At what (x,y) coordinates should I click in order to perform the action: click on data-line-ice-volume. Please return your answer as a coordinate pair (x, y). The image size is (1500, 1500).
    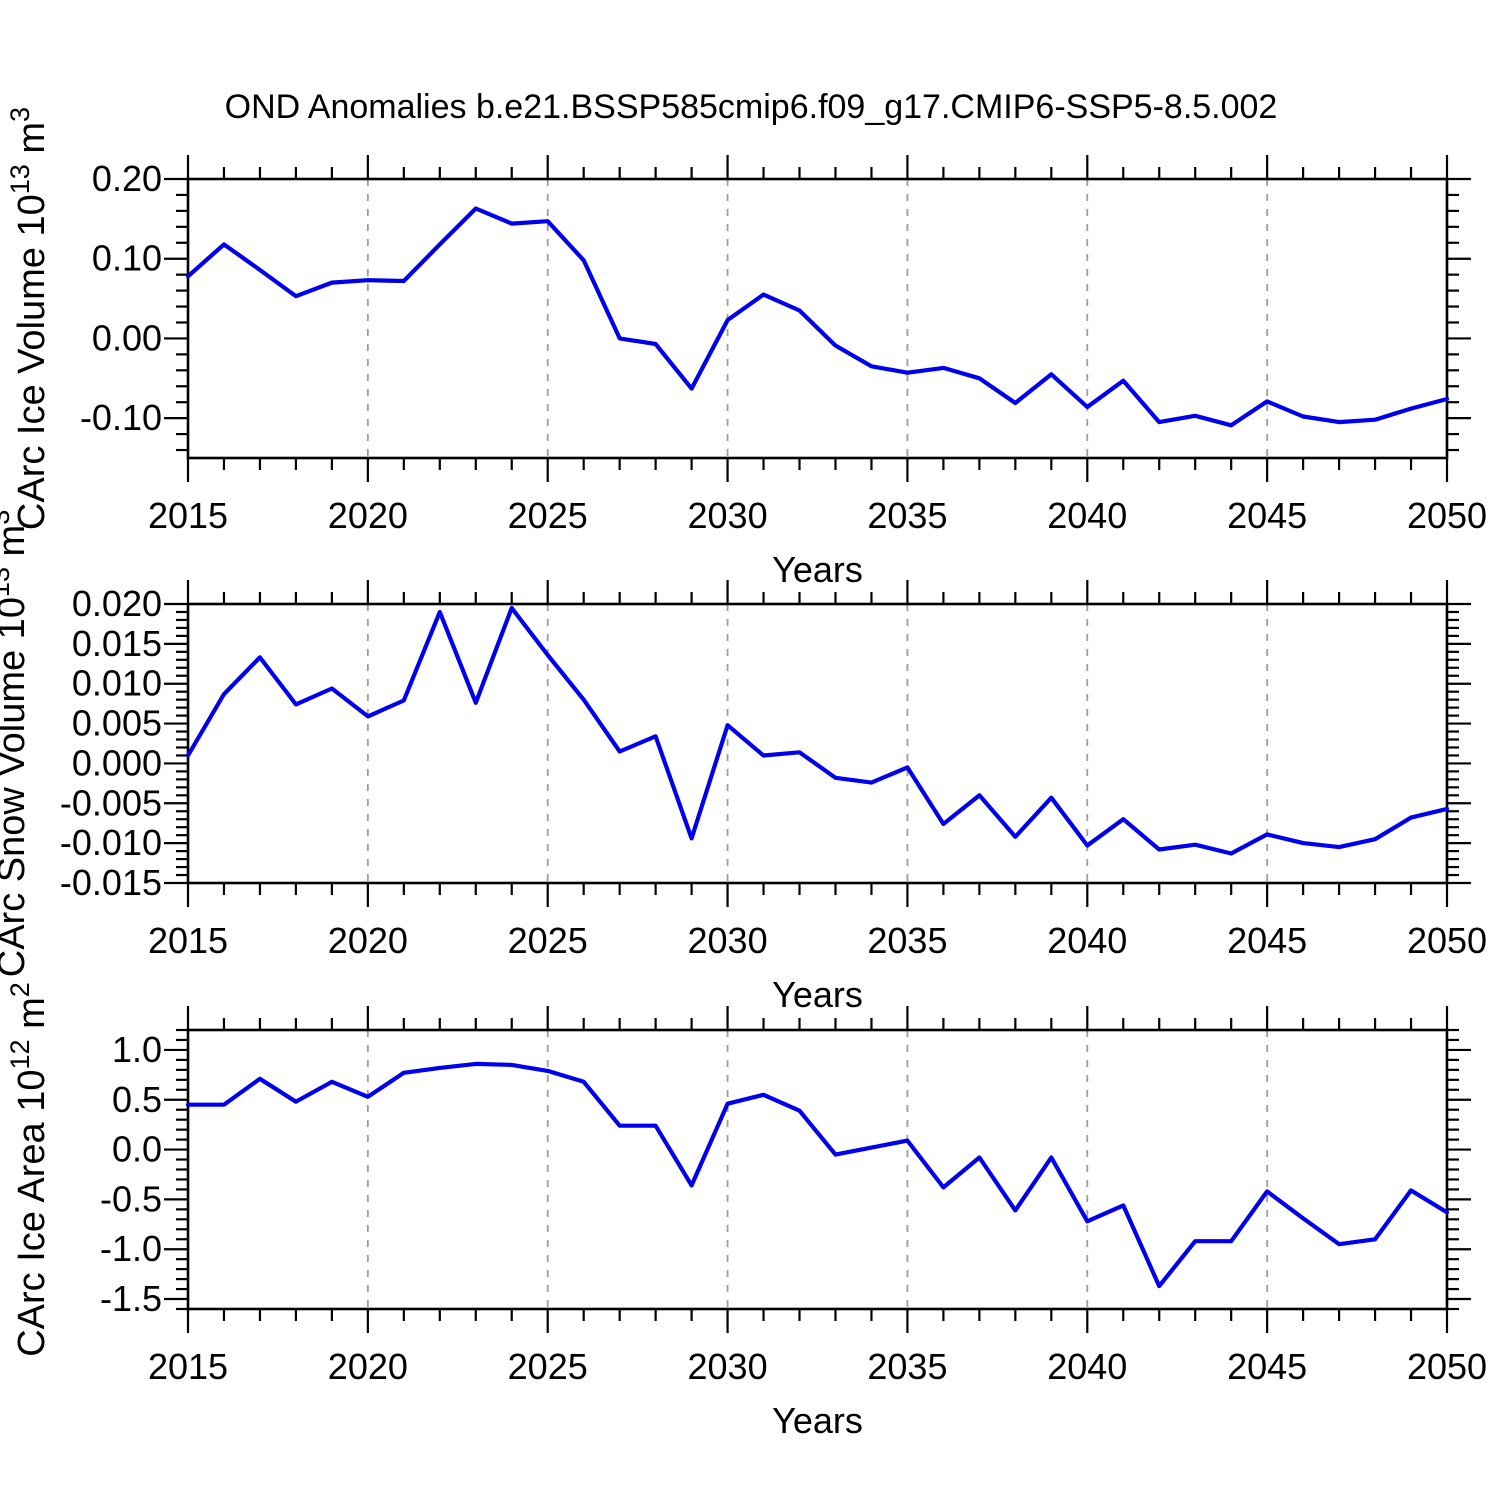
    Looking at the image, I should click on (817, 317).